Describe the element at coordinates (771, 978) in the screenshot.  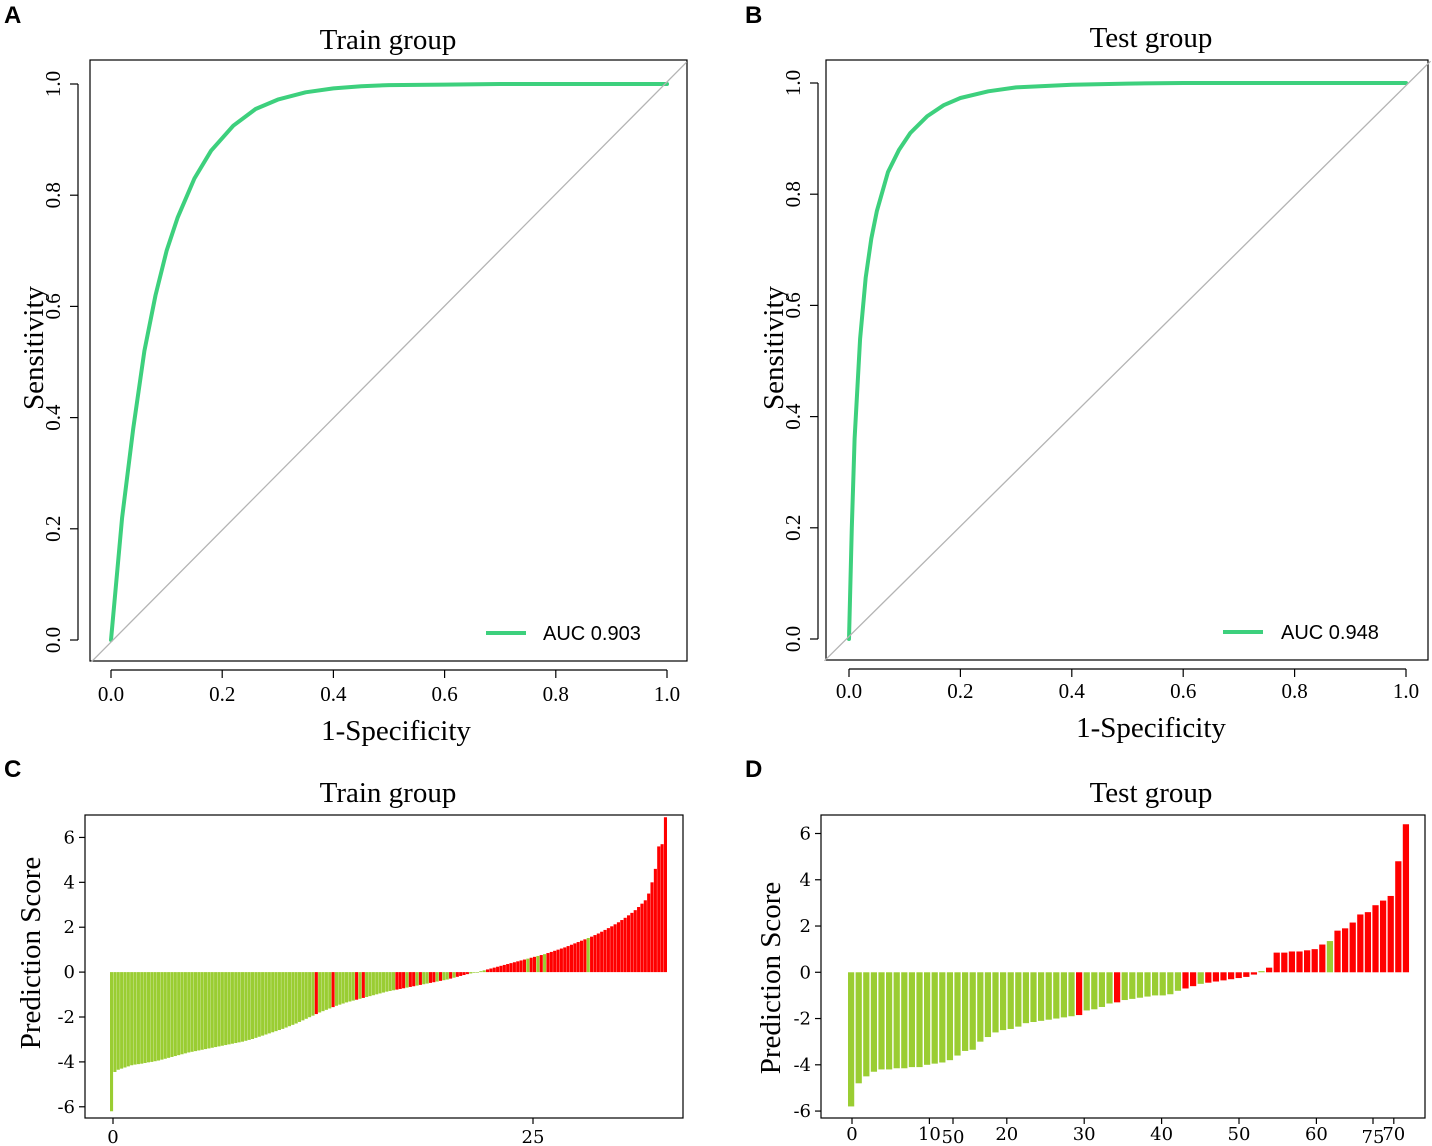
I see `panel-d-y-axis-label: Prediction Score` at that location.